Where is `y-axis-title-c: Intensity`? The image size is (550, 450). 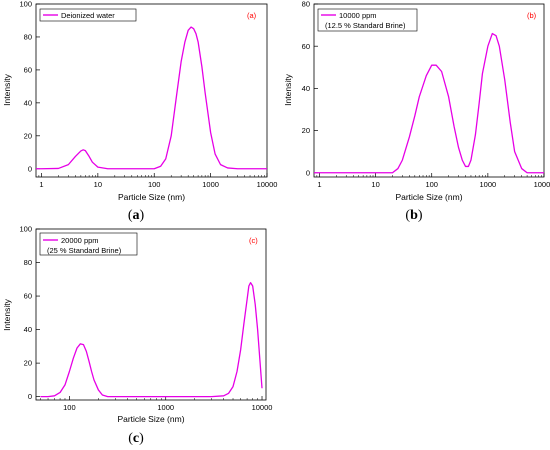 y-axis-title-c: Intensity is located at coordinates (7, 314).